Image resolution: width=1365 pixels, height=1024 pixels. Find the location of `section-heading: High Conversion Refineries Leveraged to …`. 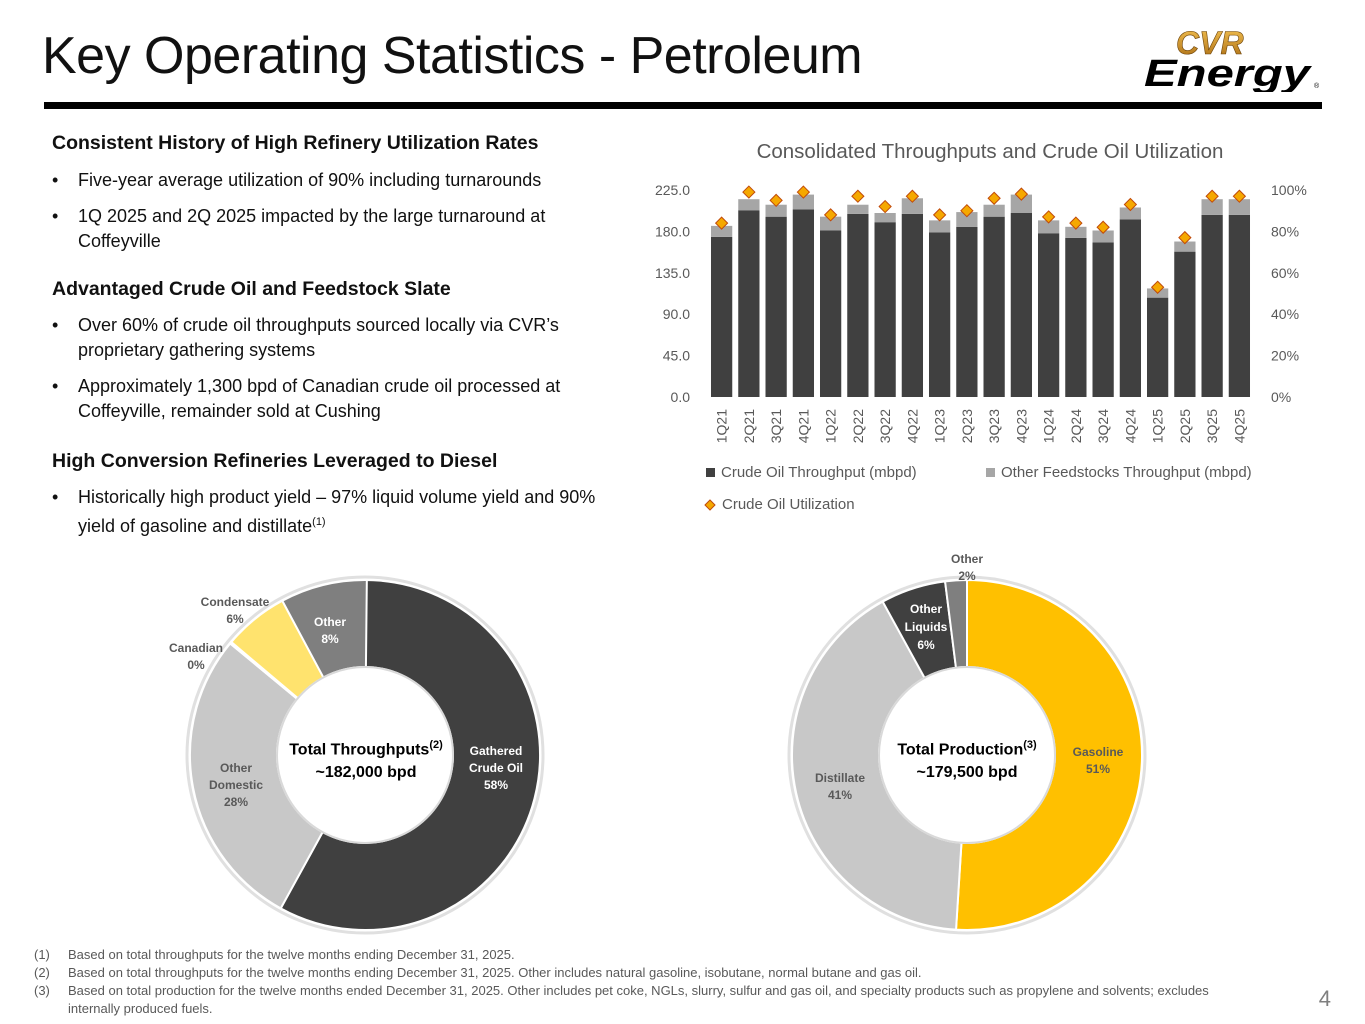

section-heading: High Conversion Refineries Leveraged to … is located at coordinates (275, 461).